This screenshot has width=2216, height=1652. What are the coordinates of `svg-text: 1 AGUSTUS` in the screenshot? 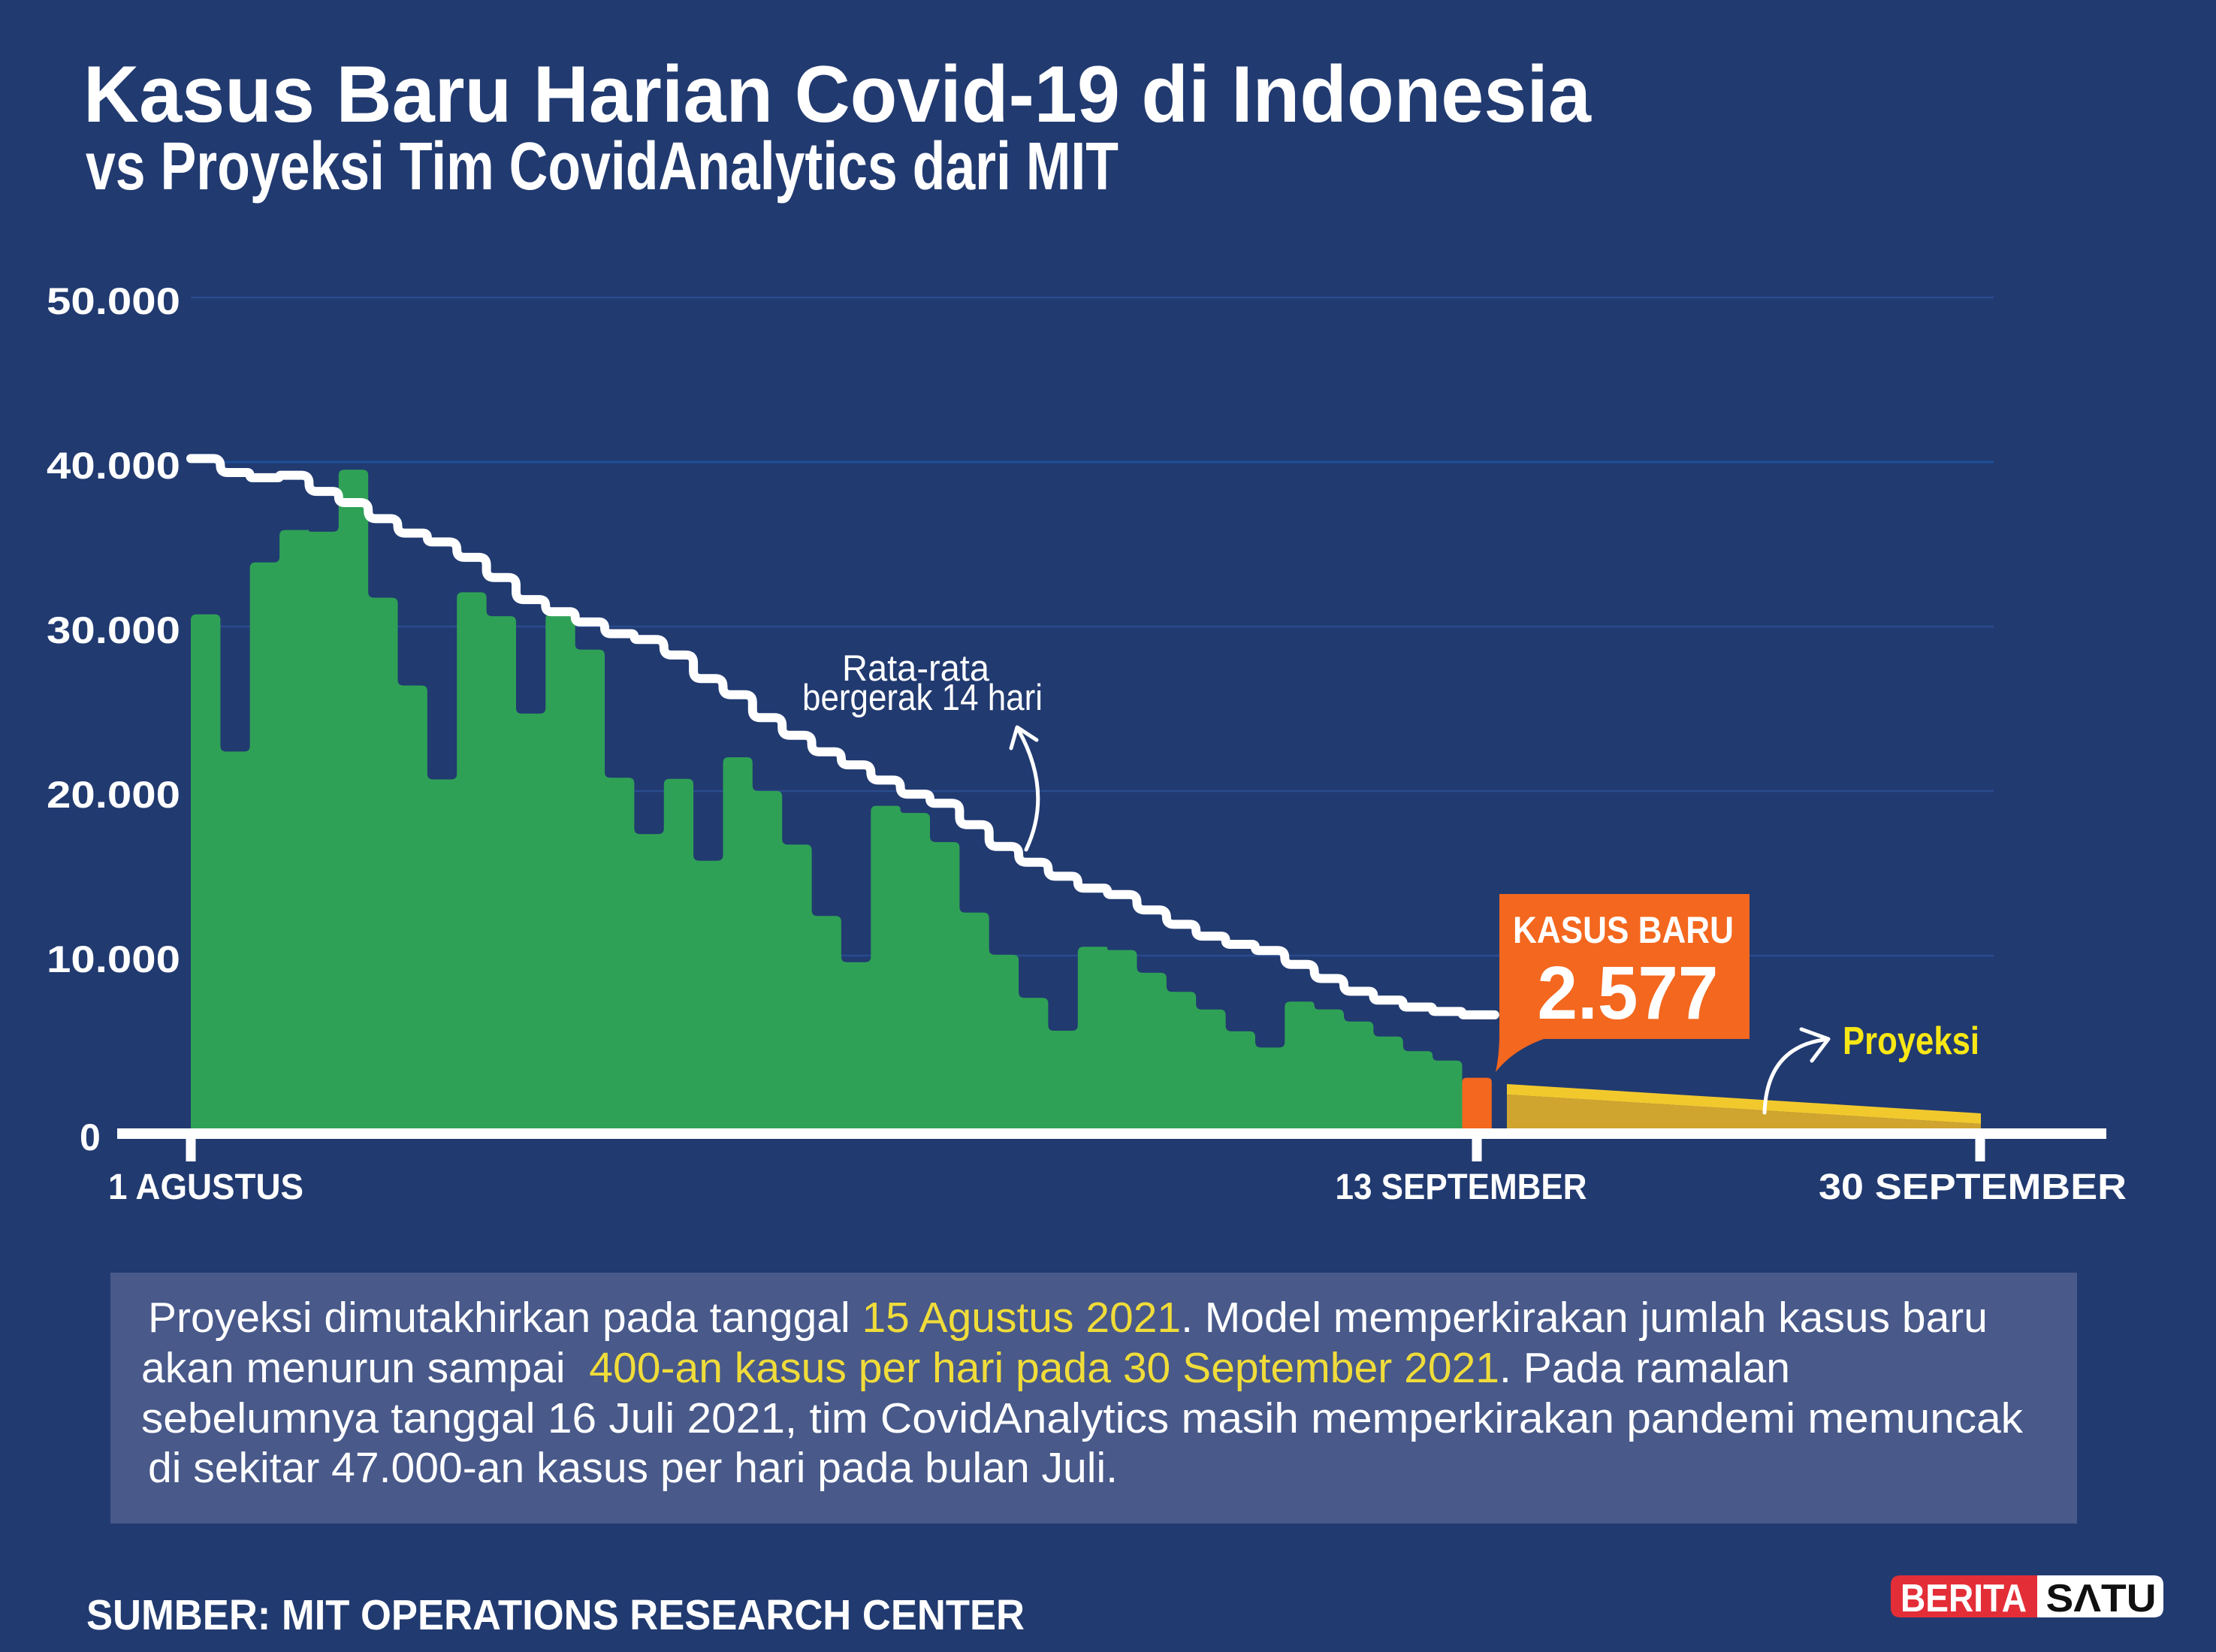 It's located at (205, 1187).